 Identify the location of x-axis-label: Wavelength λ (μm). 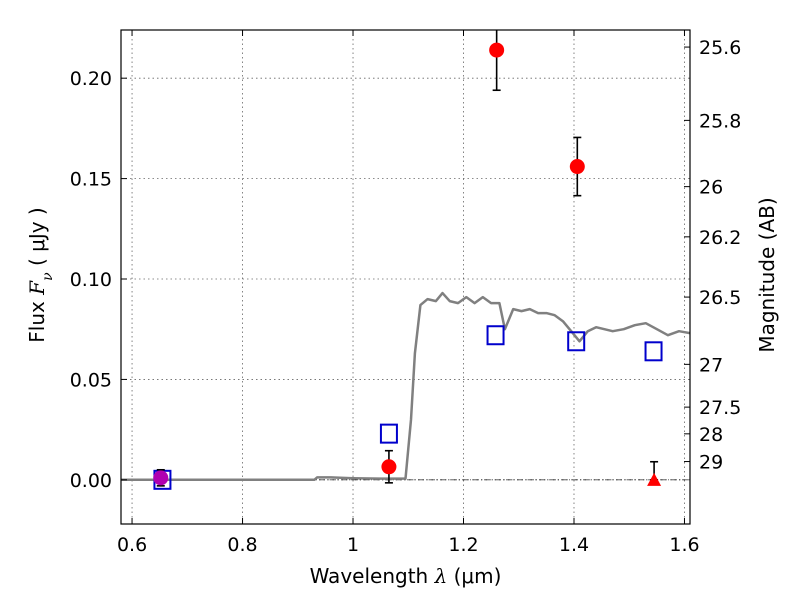
(406, 576).